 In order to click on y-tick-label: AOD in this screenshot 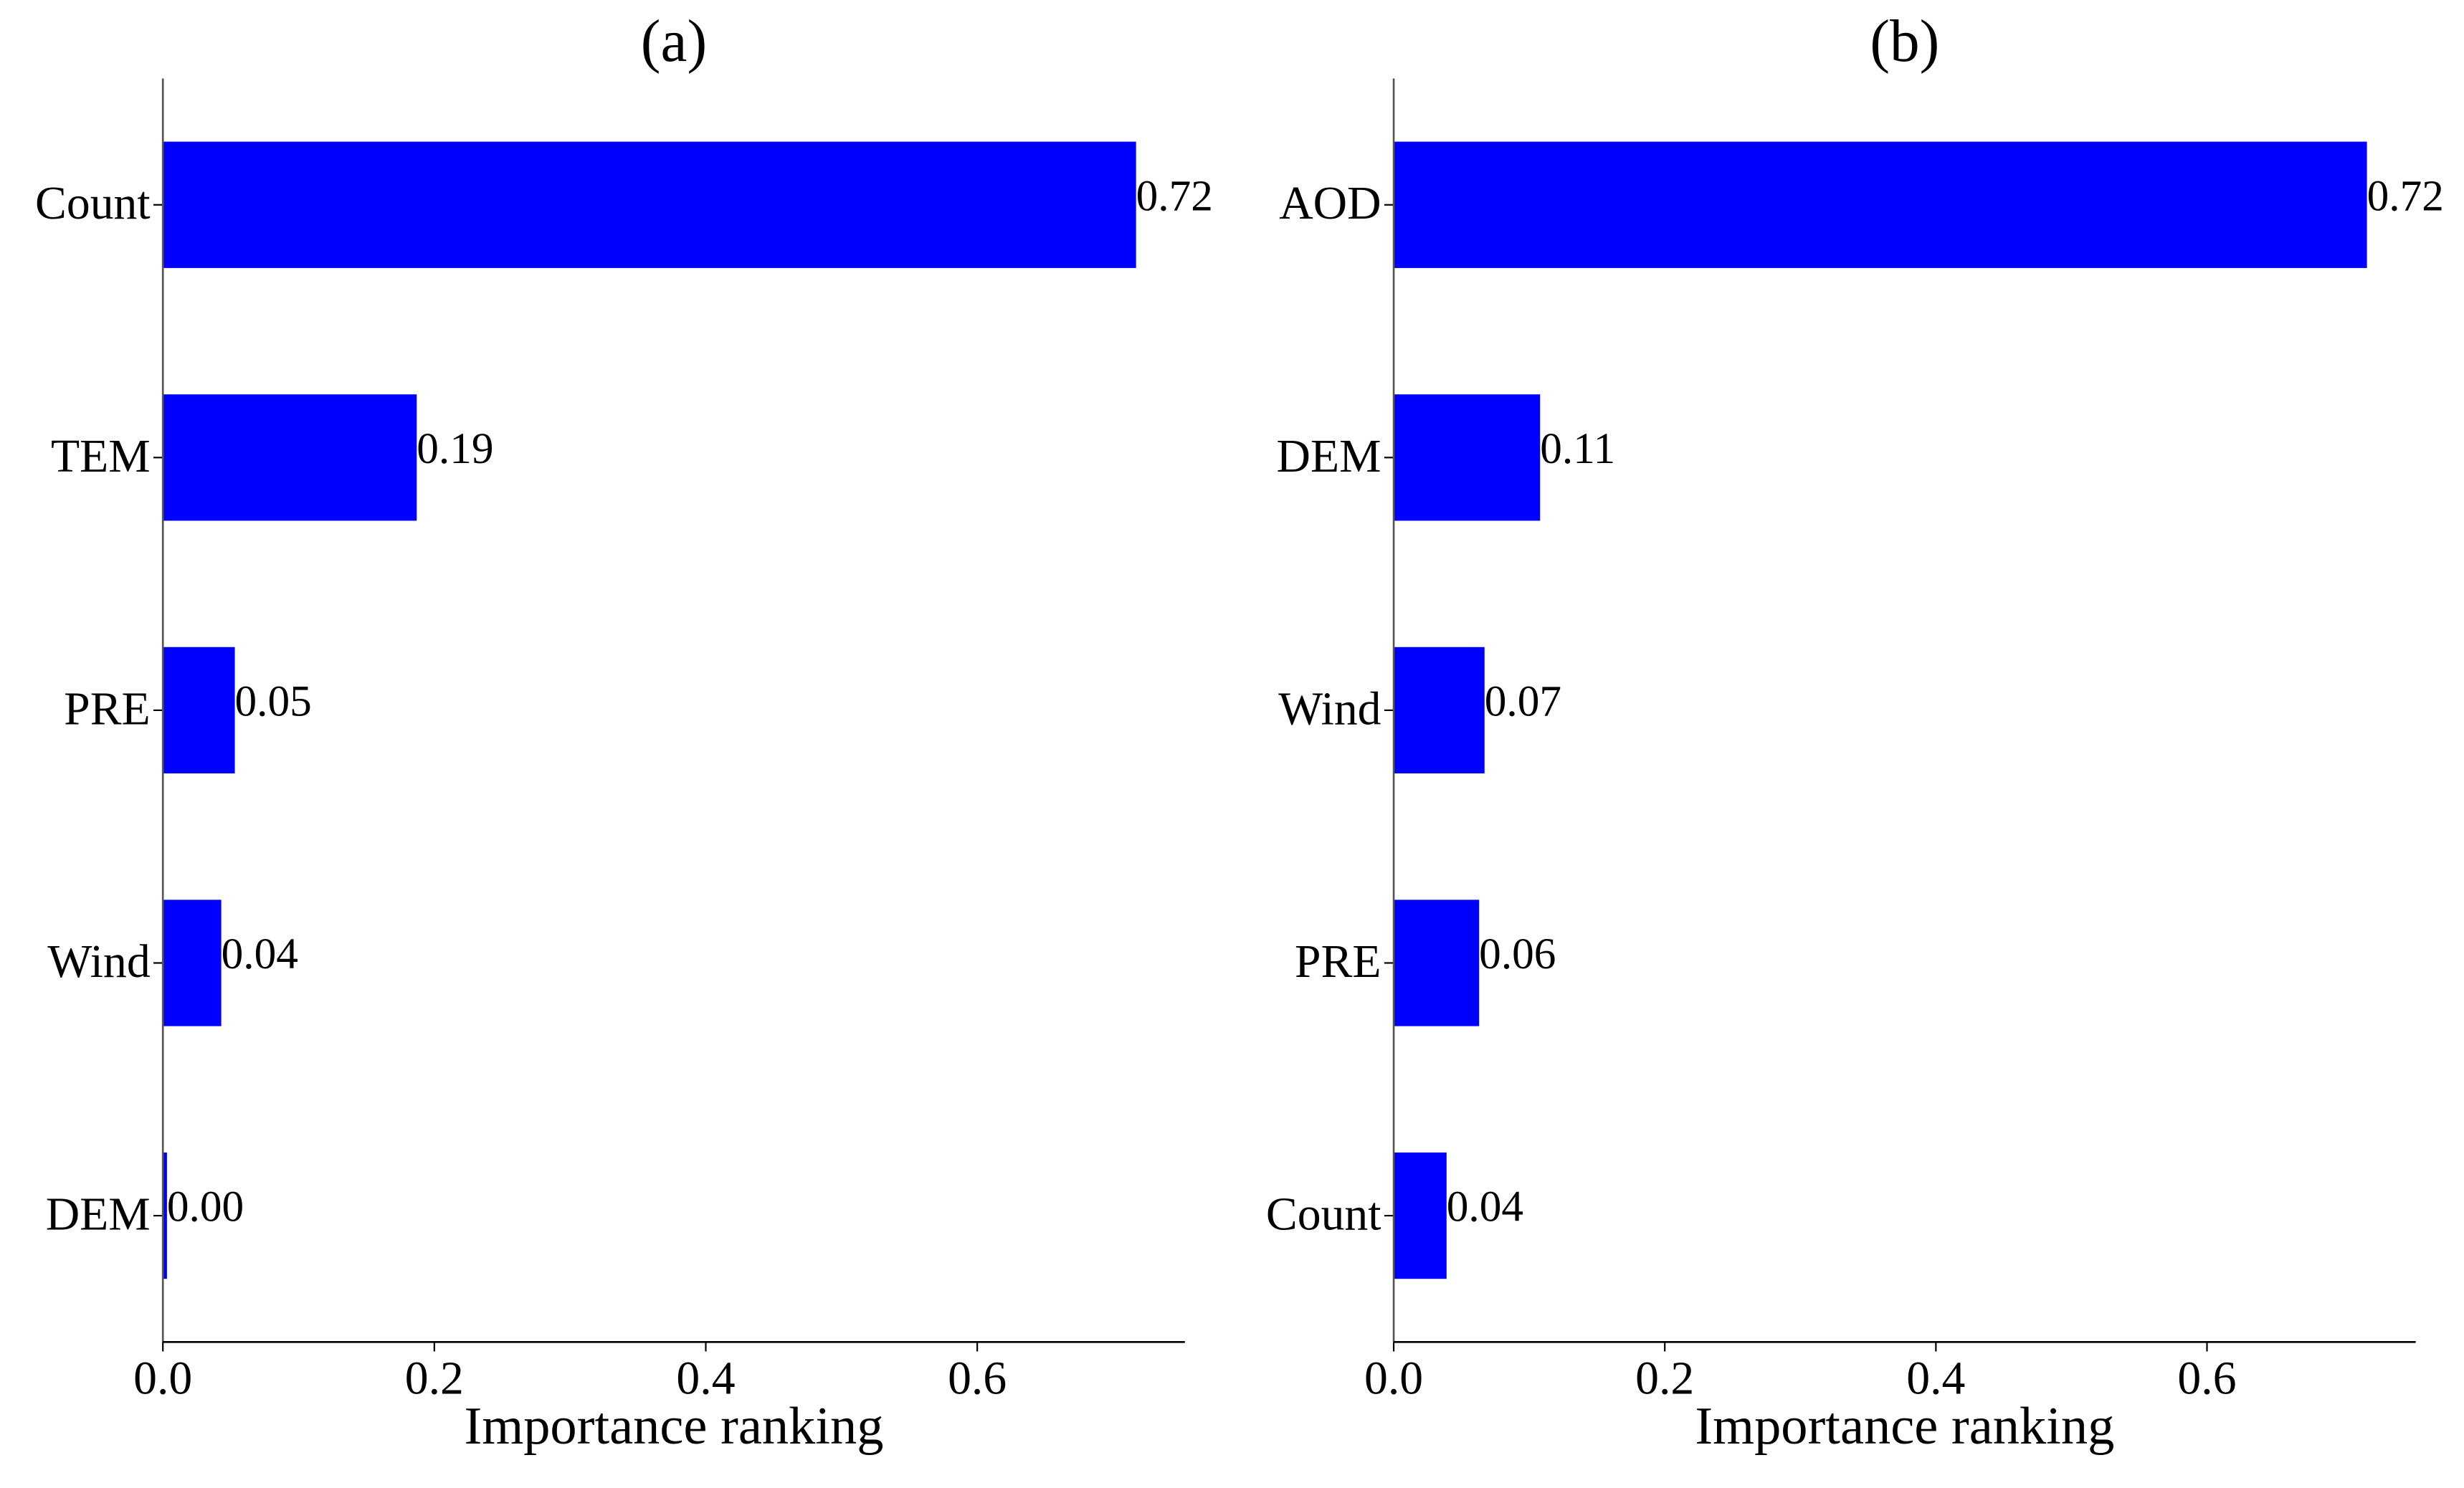, I will do `click(1330, 203)`.